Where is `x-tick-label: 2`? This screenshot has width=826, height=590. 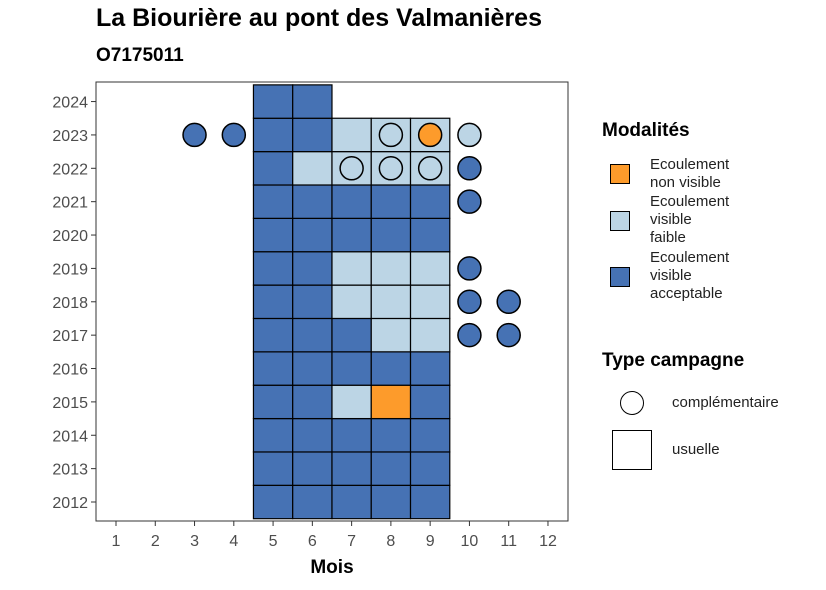 x-tick-label: 2 is located at coordinates (155, 541).